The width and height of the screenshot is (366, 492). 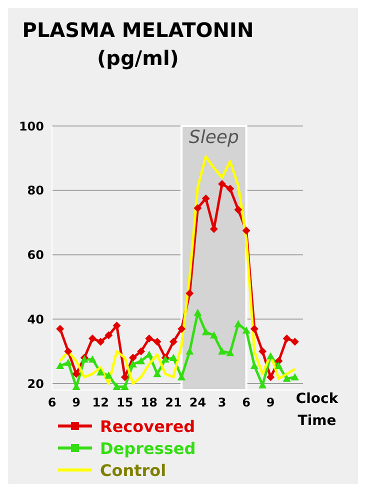 What do you see at coordinates (133, 470) in the screenshot?
I see `legend-label: Control` at bounding box center [133, 470].